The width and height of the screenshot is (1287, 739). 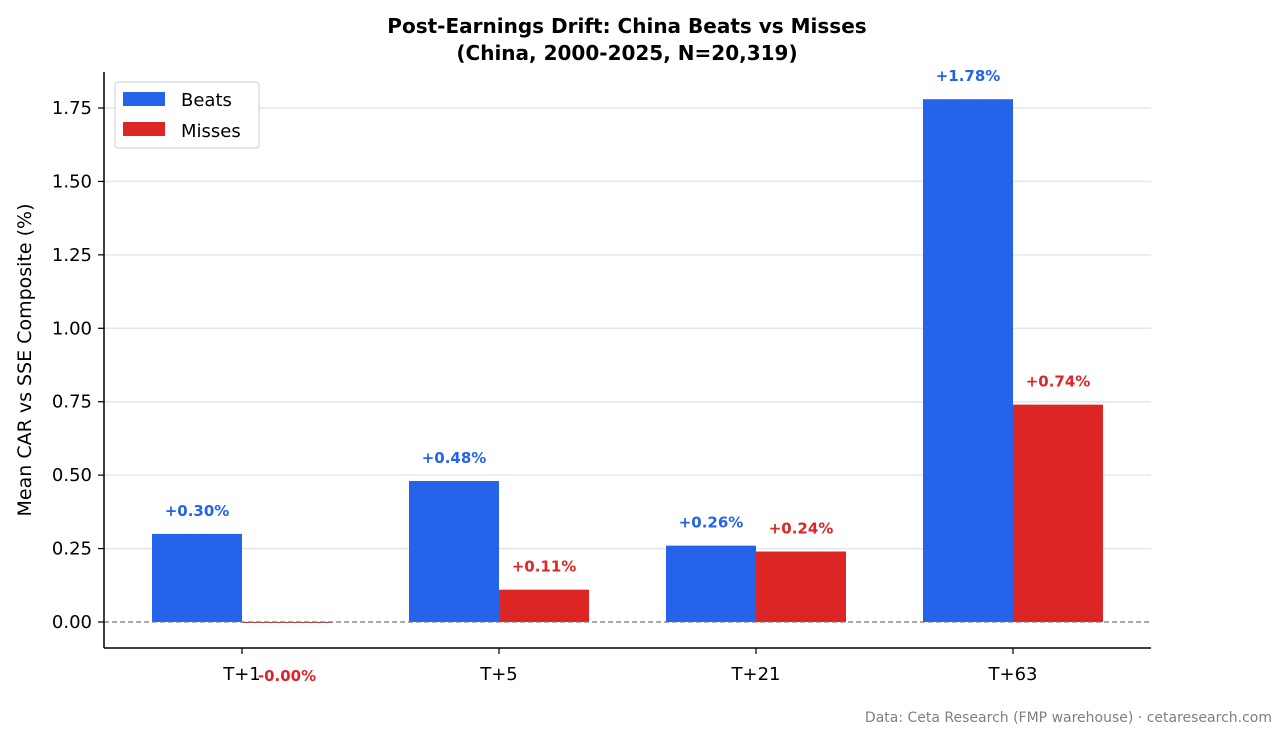 What do you see at coordinates (544, 567) in the screenshot?
I see `data-label: +0.11%` at bounding box center [544, 567].